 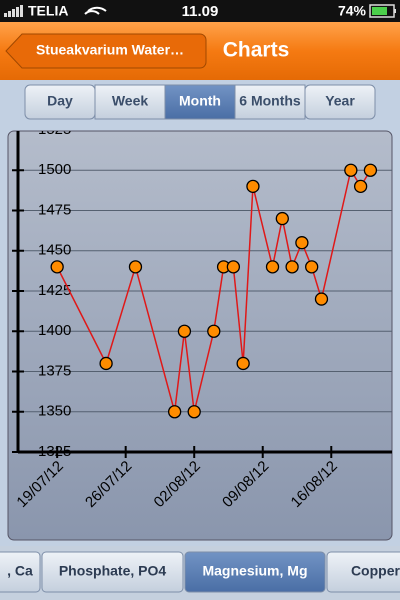 I want to click on time: 11.09, so click(x=200, y=11).